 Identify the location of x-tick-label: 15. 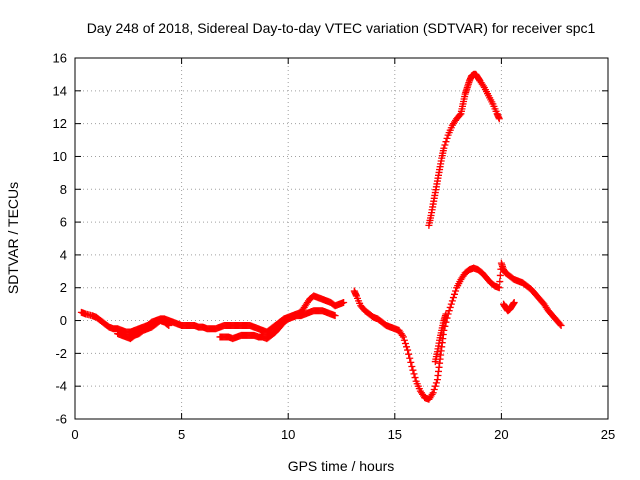
(395, 434).